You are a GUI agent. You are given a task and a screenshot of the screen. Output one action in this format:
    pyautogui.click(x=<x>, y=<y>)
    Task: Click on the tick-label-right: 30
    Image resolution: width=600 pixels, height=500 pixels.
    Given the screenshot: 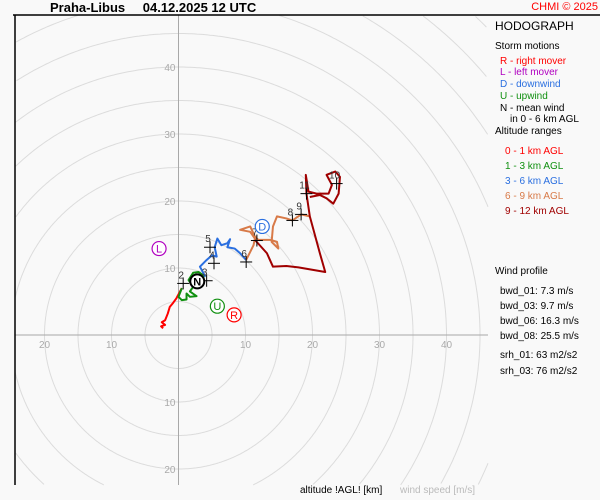 What is the action you would take?
    pyautogui.click(x=380, y=345)
    